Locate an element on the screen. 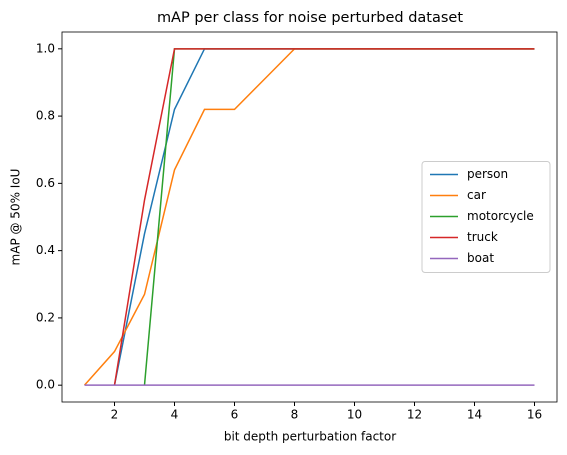 The image size is (567, 455). y-axis-label: mAP @ 50% IoU is located at coordinates (16, 217).